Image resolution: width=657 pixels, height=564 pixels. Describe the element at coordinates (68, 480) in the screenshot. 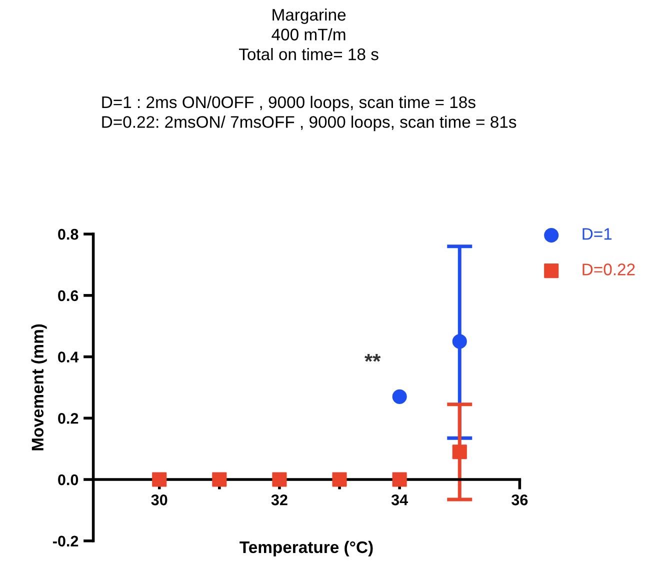

I see `y-tick-label: 0.0` at that location.